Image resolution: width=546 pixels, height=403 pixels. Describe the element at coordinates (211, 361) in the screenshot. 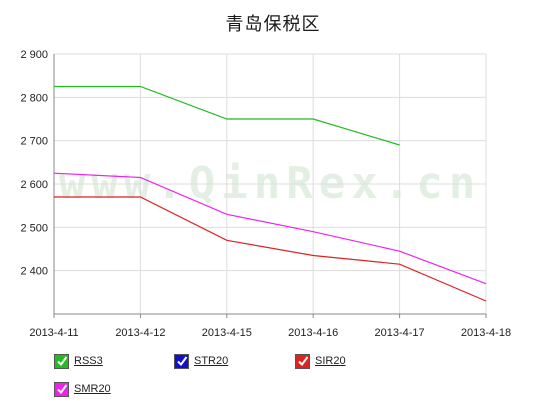

I see `legend-label: STR20` at that location.